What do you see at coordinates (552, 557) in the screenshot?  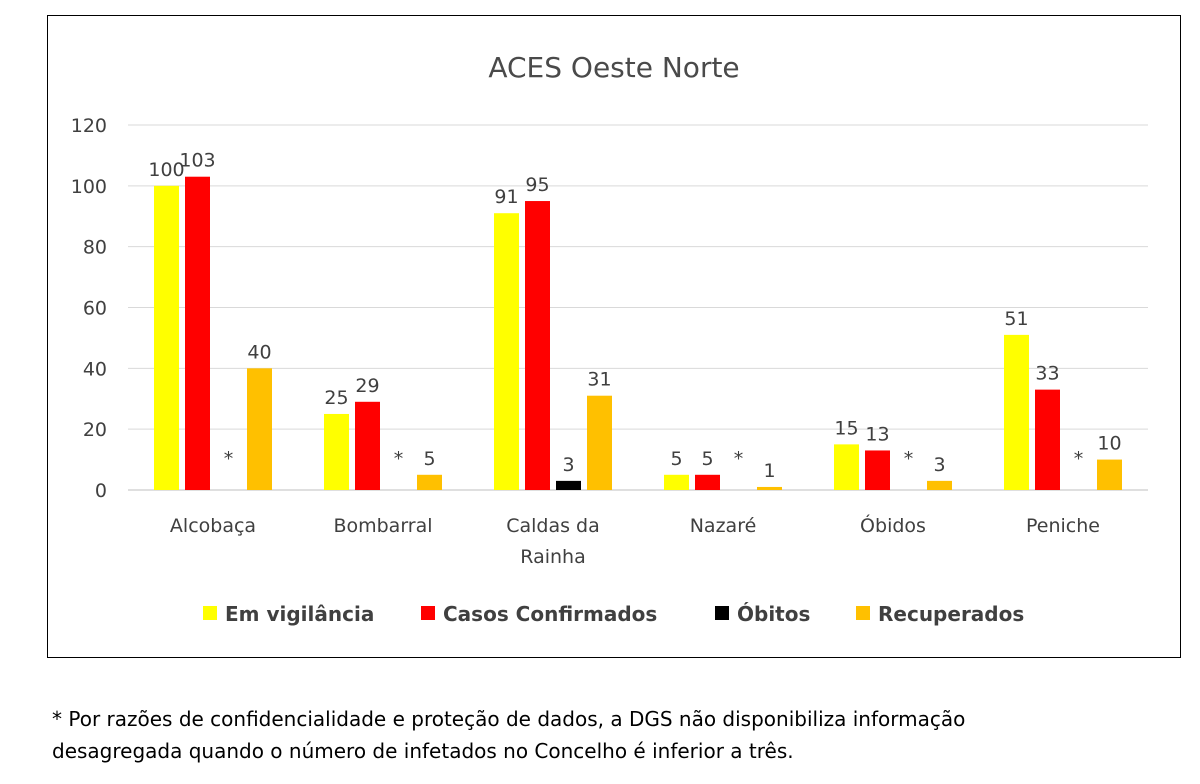 I see `x-tick-label: Rainha` at bounding box center [552, 557].